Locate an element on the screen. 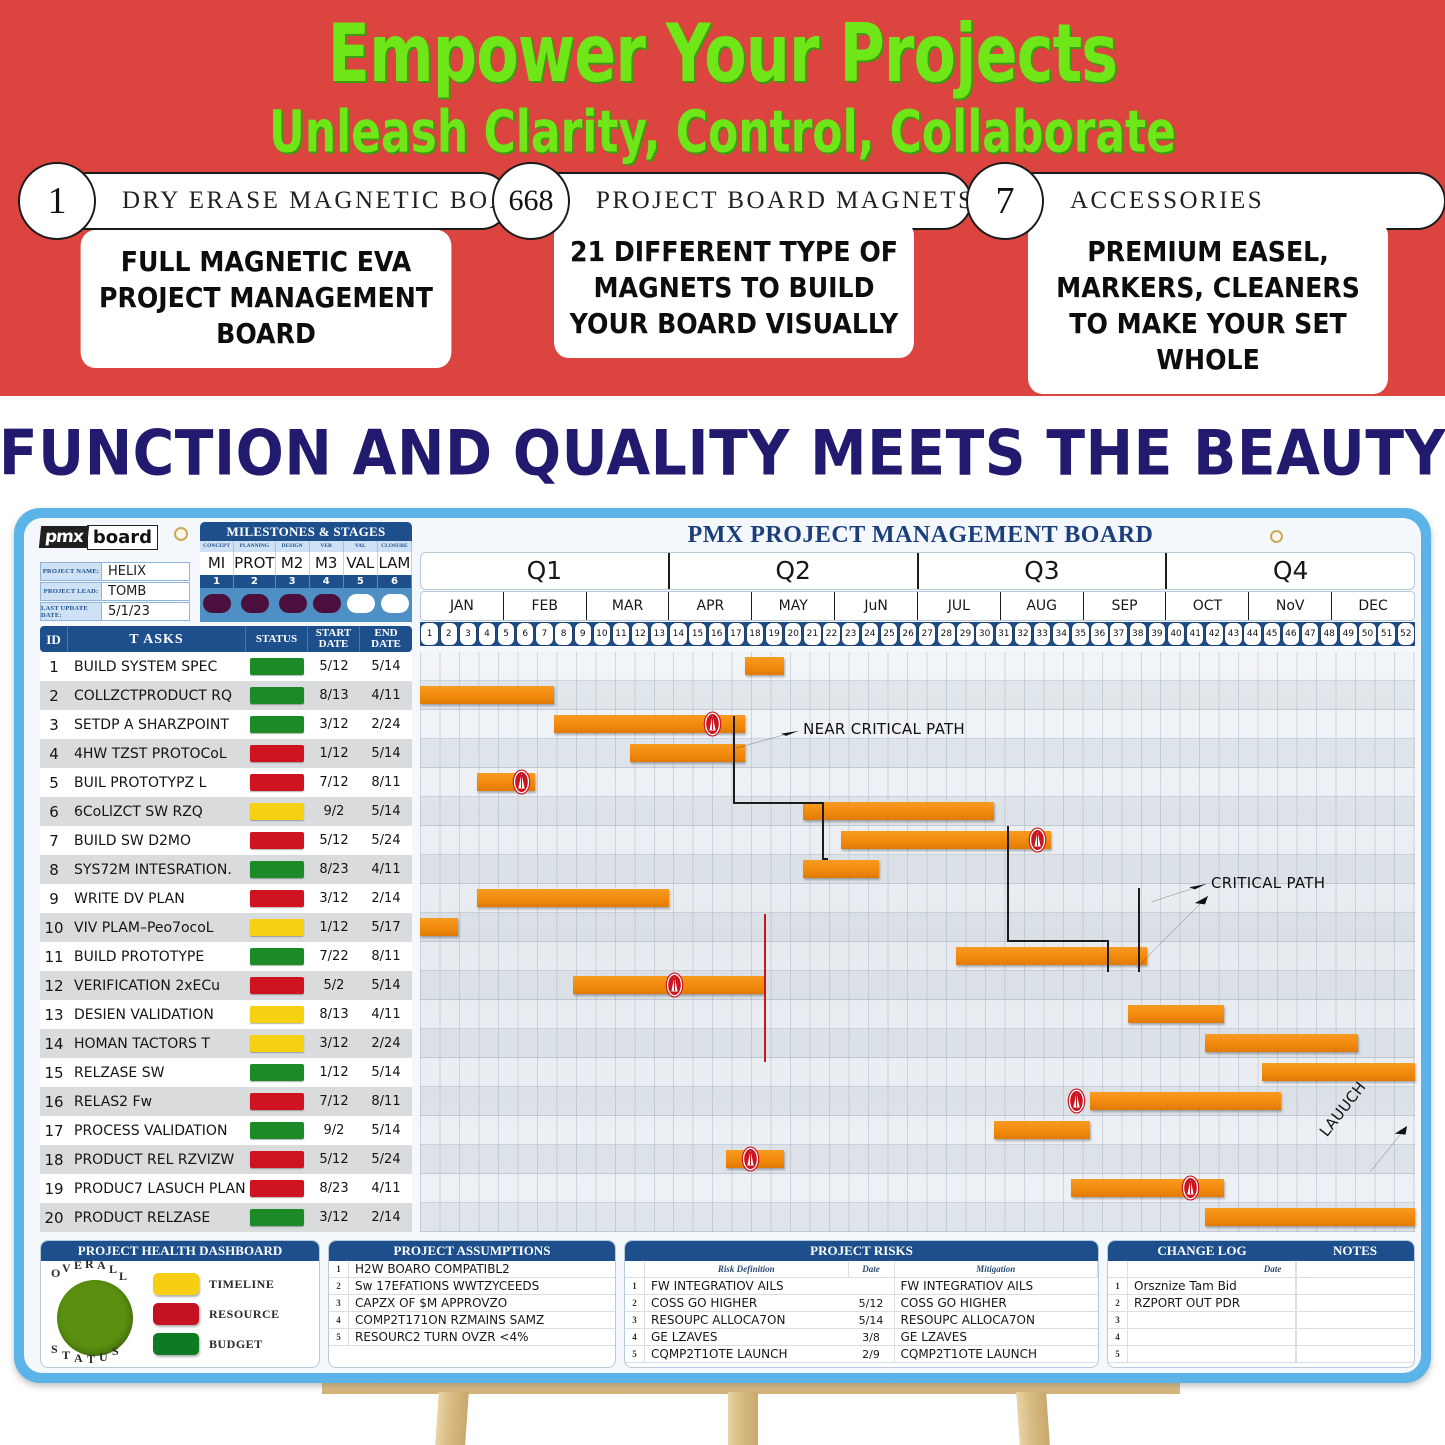 This screenshot has width=1445, height=1445. list-item: 3 RESOUPC ALLOCA7ON 5/14 RESOUPC ALLOCA7ON is located at coordinates (861, 1320).